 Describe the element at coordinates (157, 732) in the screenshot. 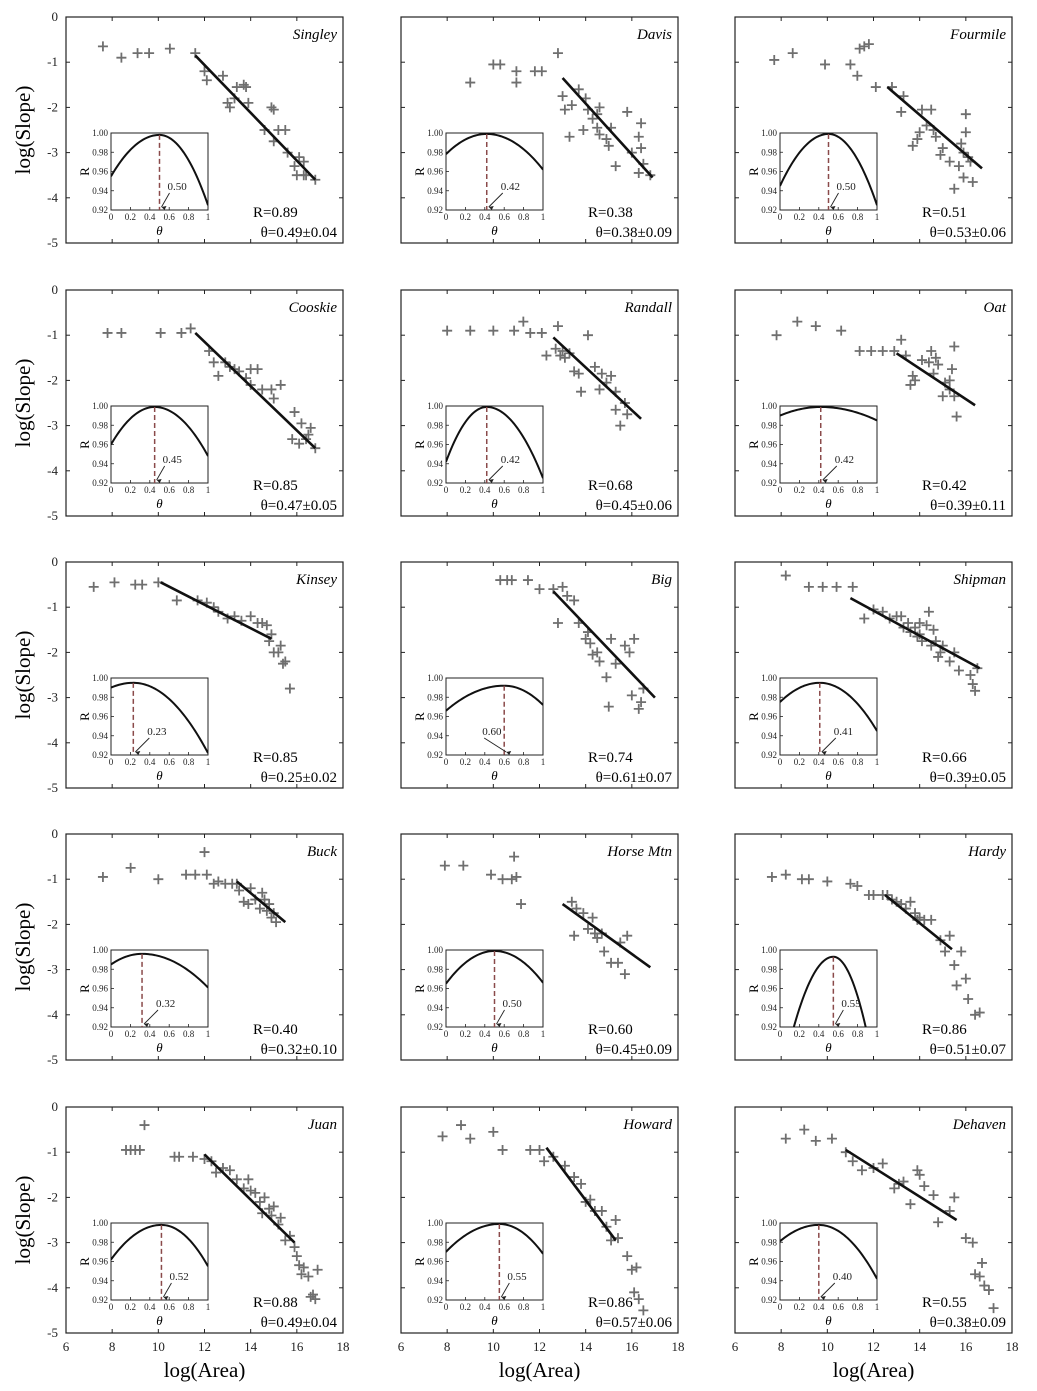

I see `inset-peak-label: 0.23` at that location.